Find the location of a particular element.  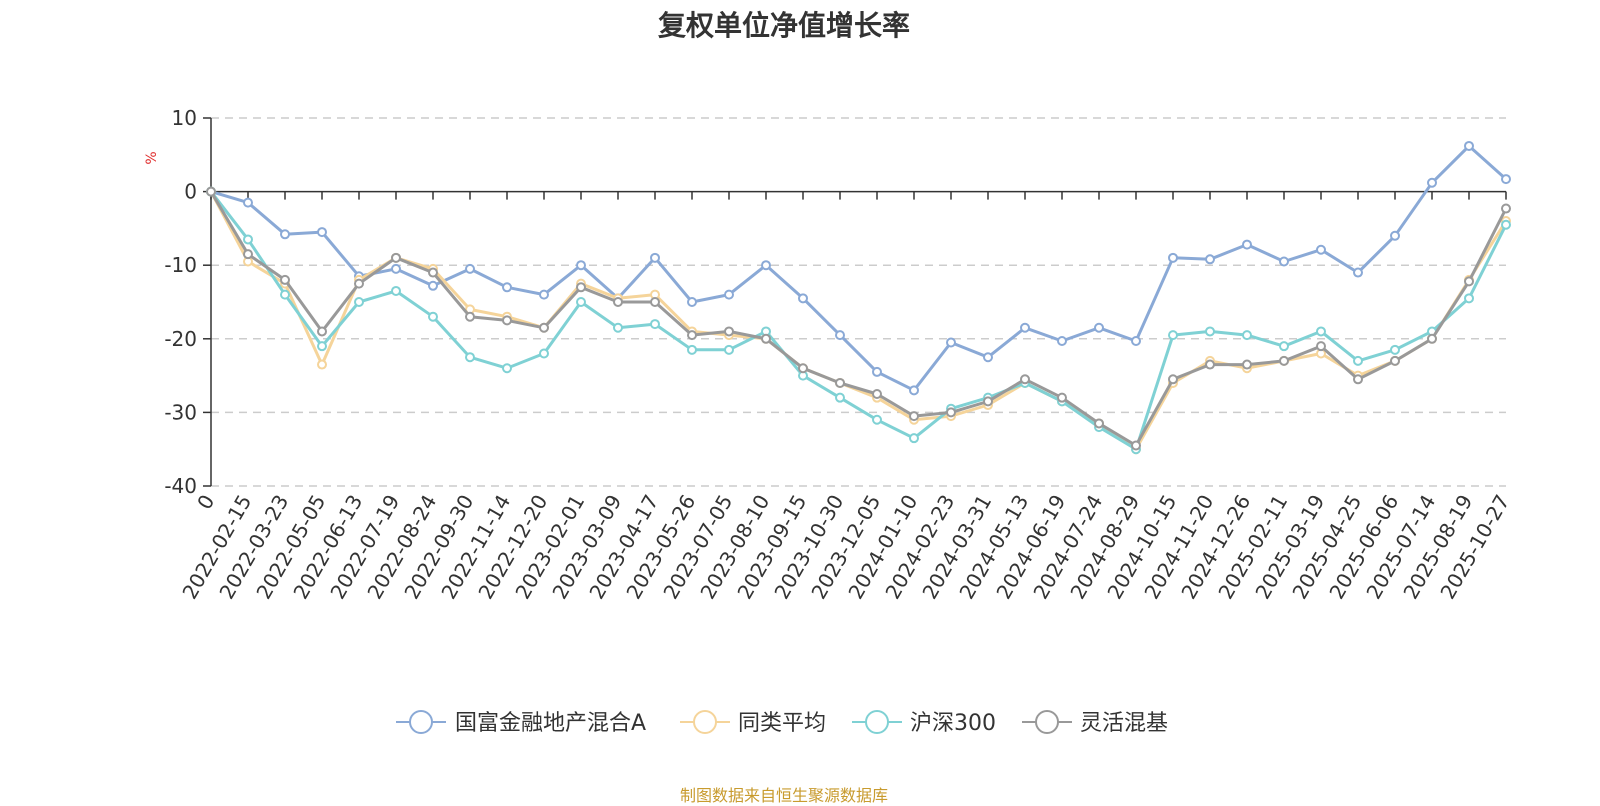

data-source-note: 制图数据来自恒生聚源数据库 is located at coordinates (783, 795).